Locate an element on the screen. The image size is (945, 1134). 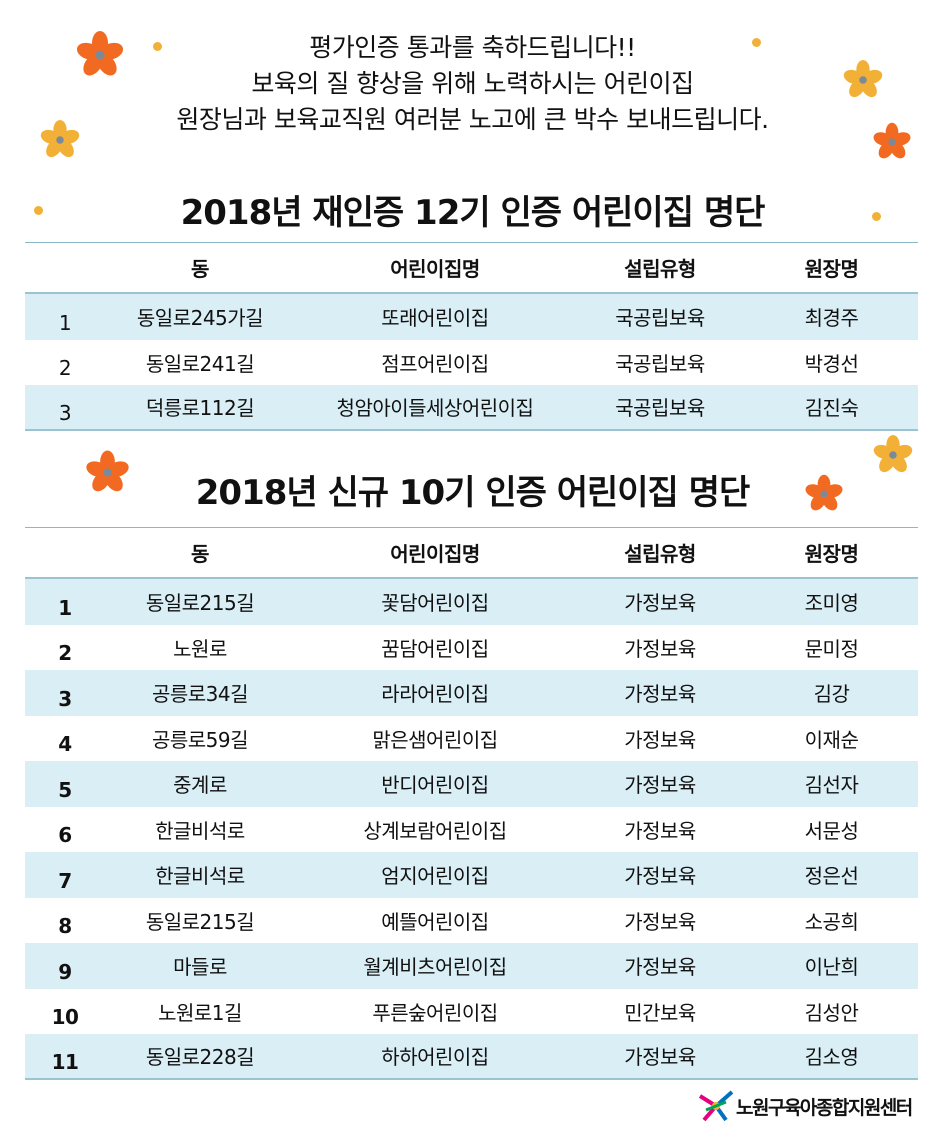
table-cell: 이난희 is located at coordinates (831, 967).